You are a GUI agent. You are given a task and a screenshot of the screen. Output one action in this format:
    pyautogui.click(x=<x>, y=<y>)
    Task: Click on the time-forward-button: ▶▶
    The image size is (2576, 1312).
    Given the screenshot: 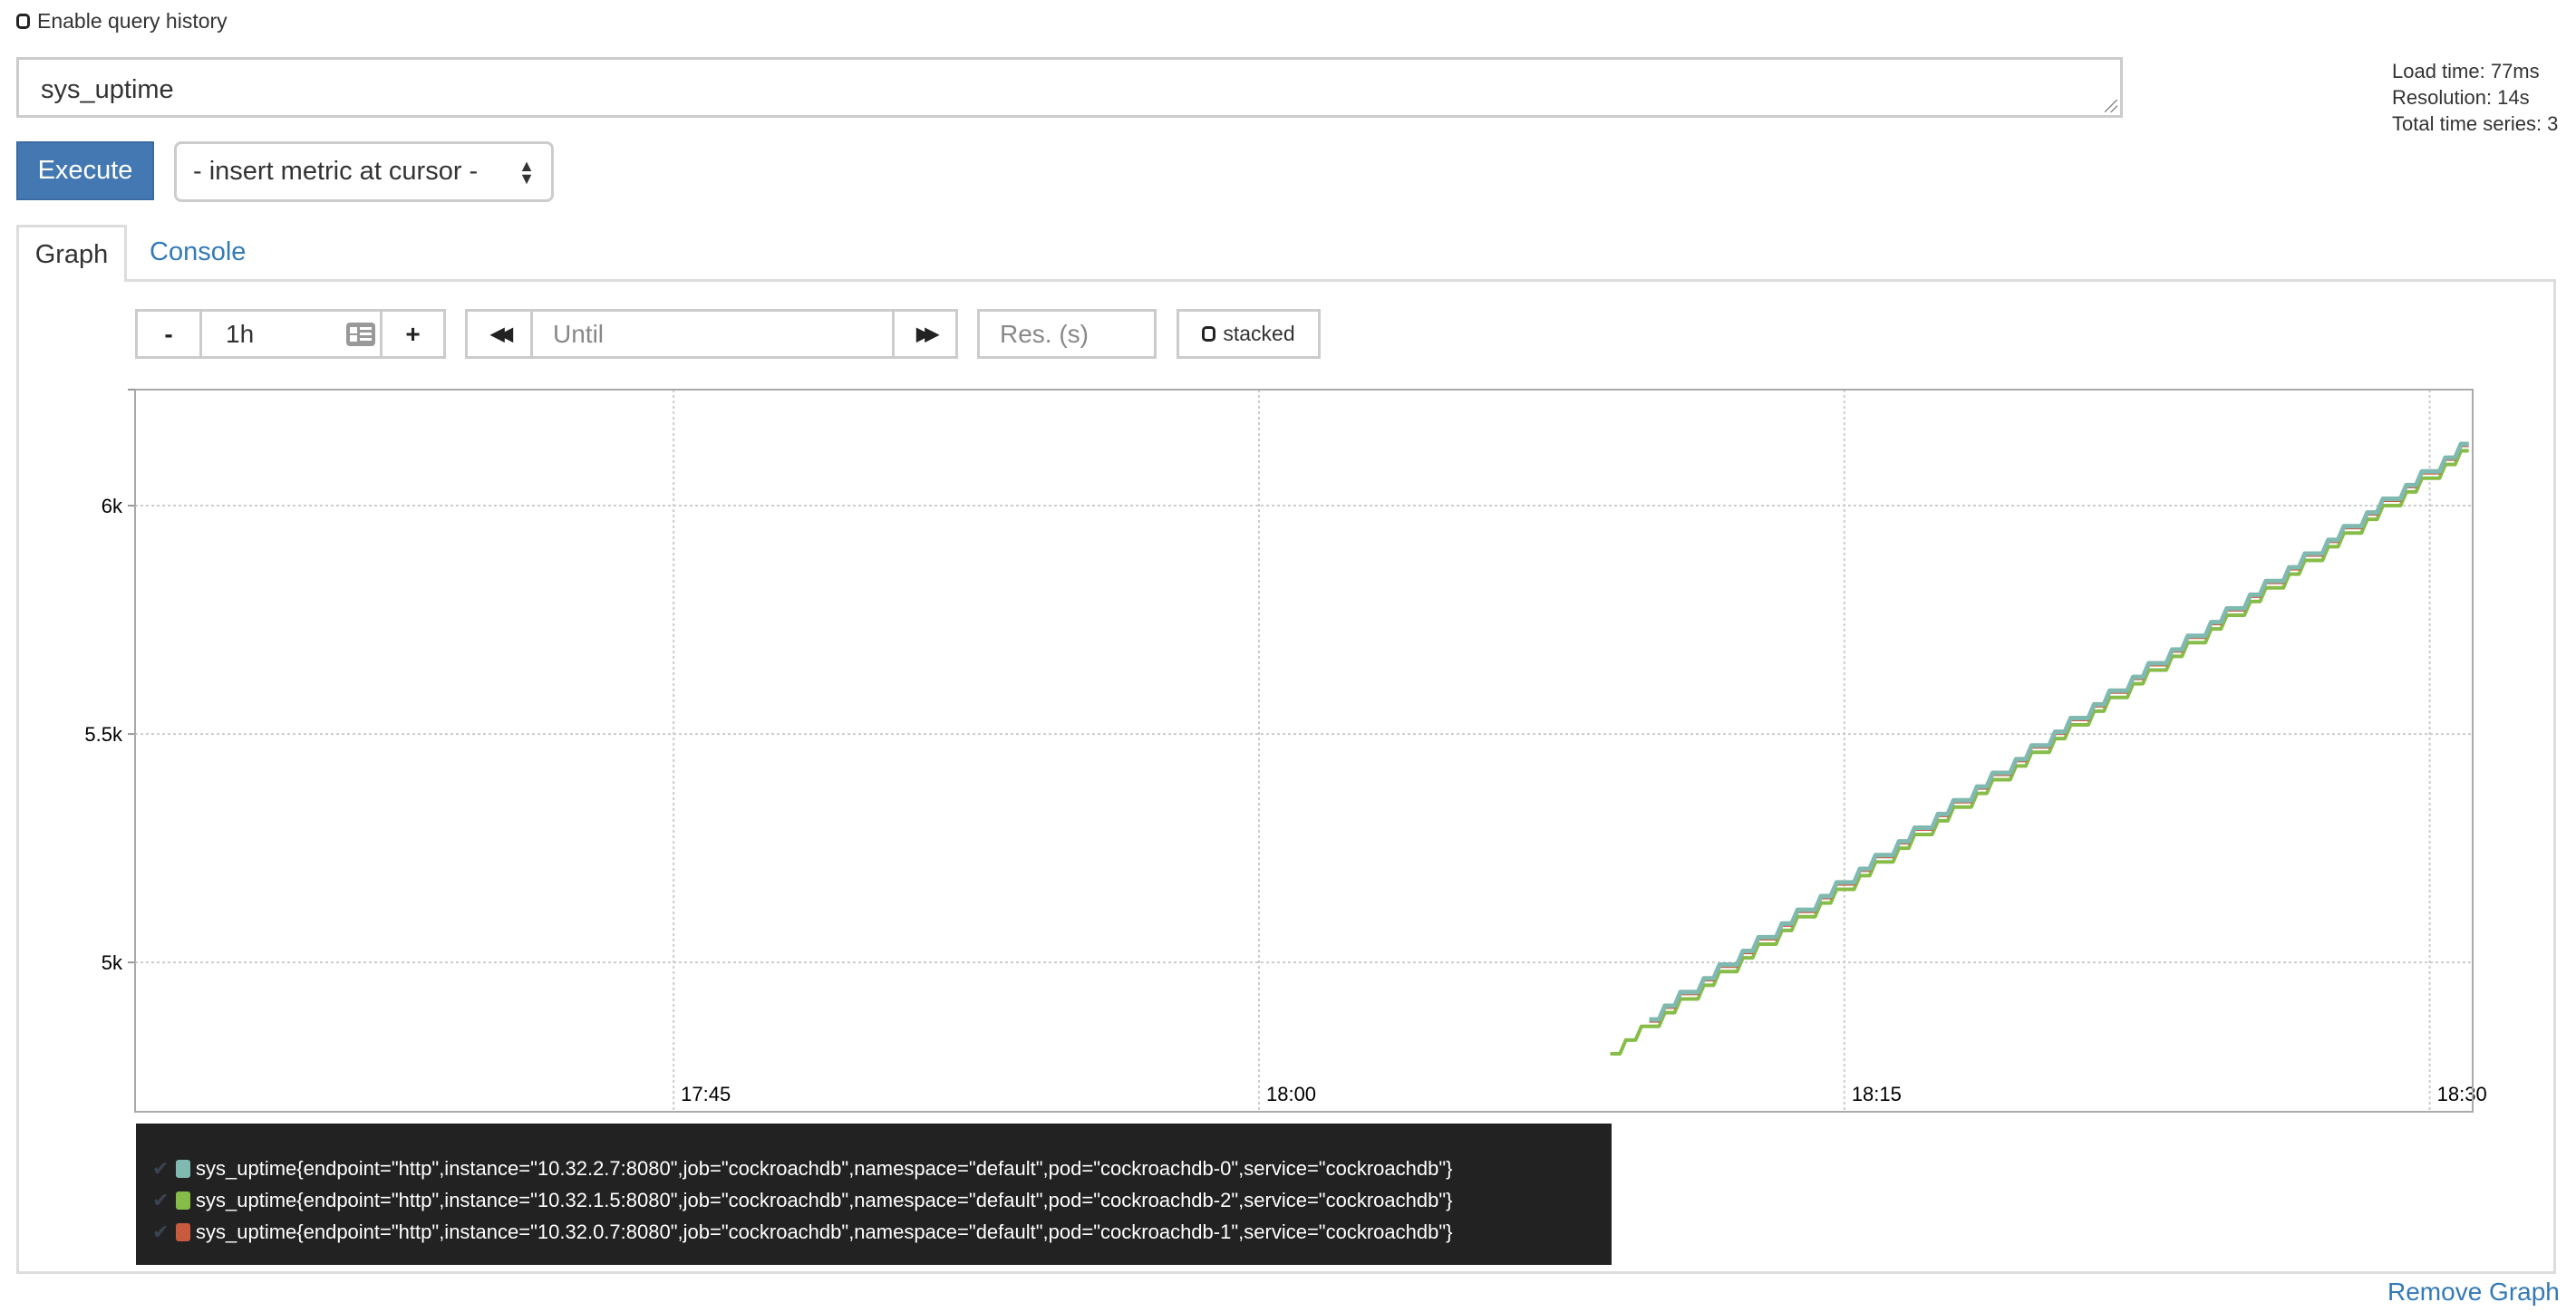 What is the action you would take?
    pyautogui.click(x=925, y=334)
    